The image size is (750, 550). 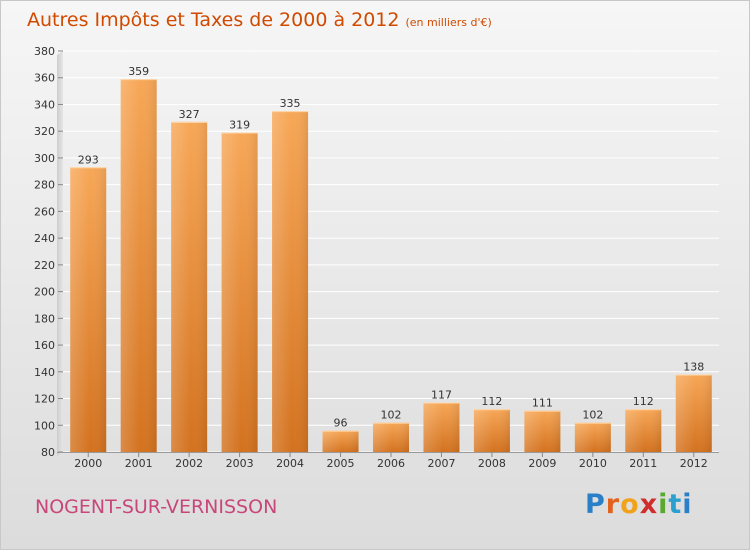 What do you see at coordinates (290, 282) in the screenshot?
I see `bar-shade-2004` at bounding box center [290, 282].